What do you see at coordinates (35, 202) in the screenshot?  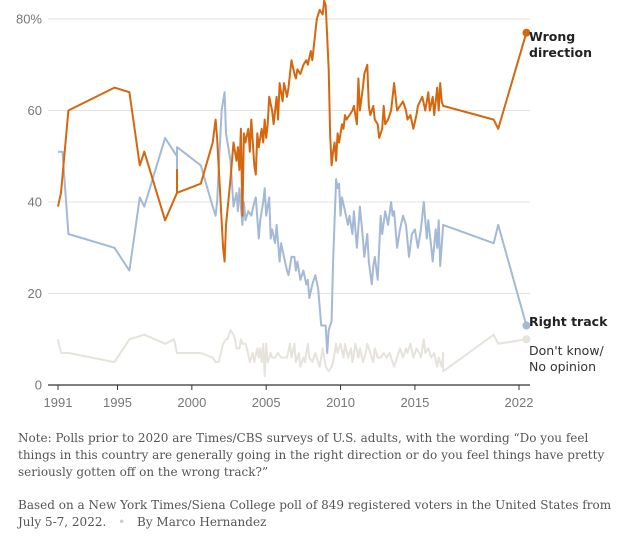 I see `y-tick-label: 40` at bounding box center [35, 202].